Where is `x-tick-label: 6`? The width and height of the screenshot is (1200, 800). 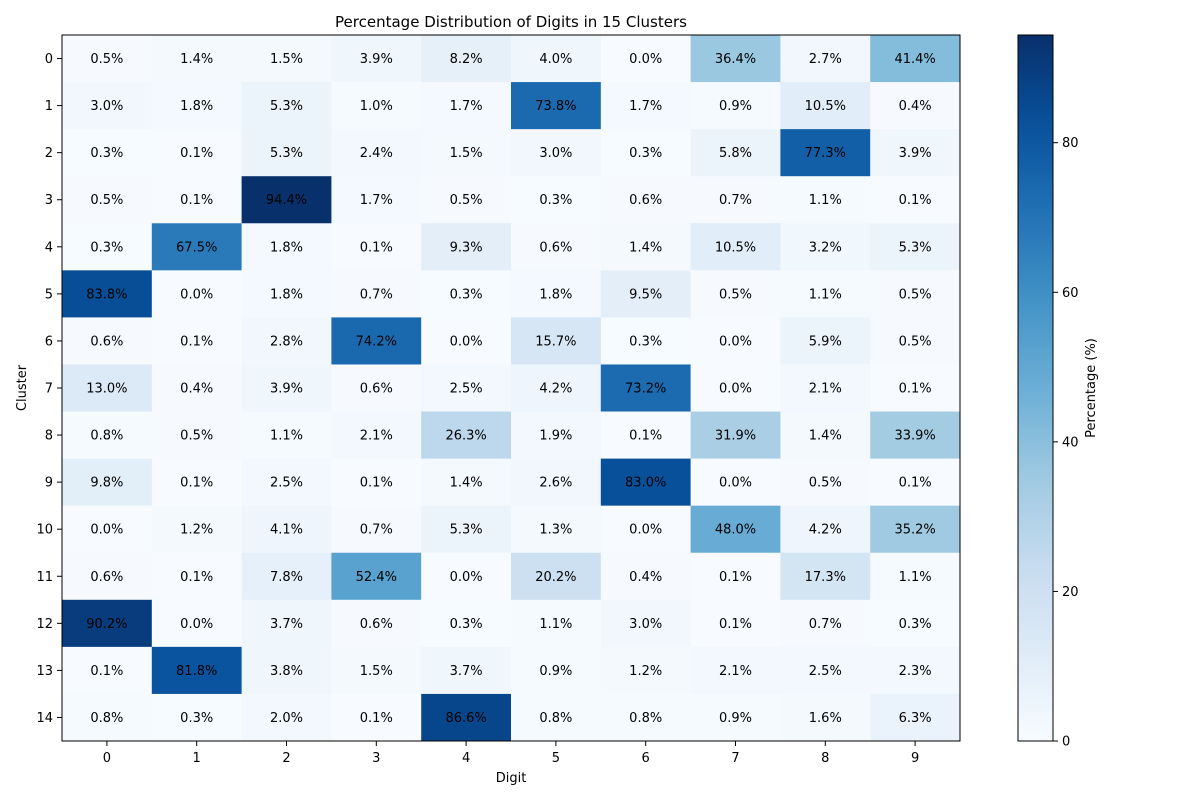
x-tick-label: 6 is located at coordinates (646, 758).